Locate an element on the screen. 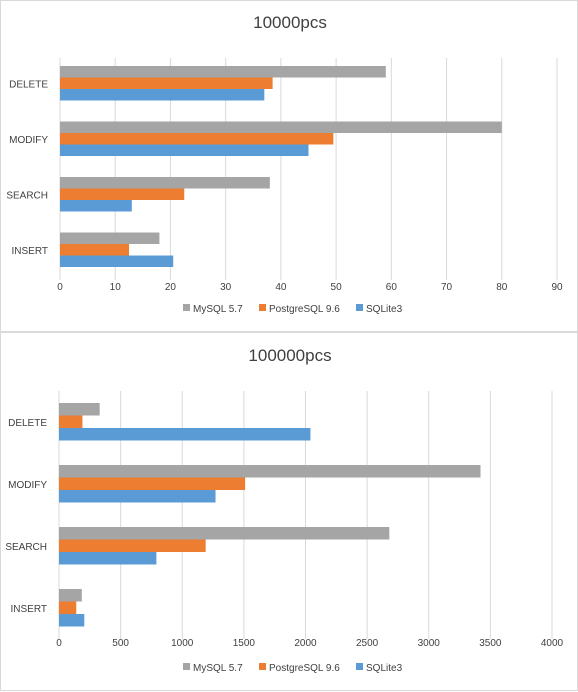  x-tick-label: 30 is located at coordinates (226, 287).